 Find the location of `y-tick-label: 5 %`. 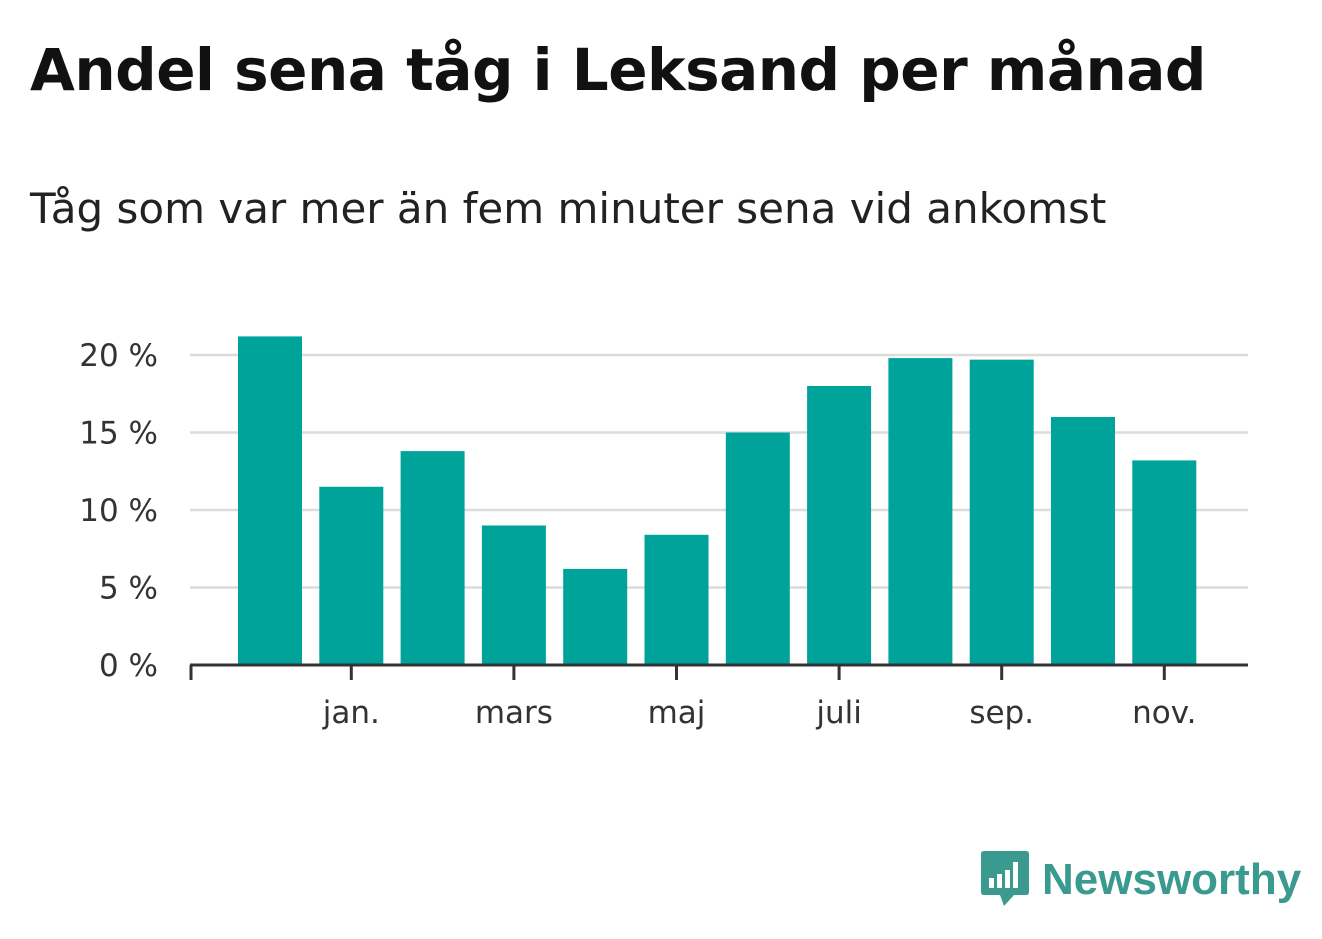

y-tick-label: 5 % is located at coordinates (128, 589).